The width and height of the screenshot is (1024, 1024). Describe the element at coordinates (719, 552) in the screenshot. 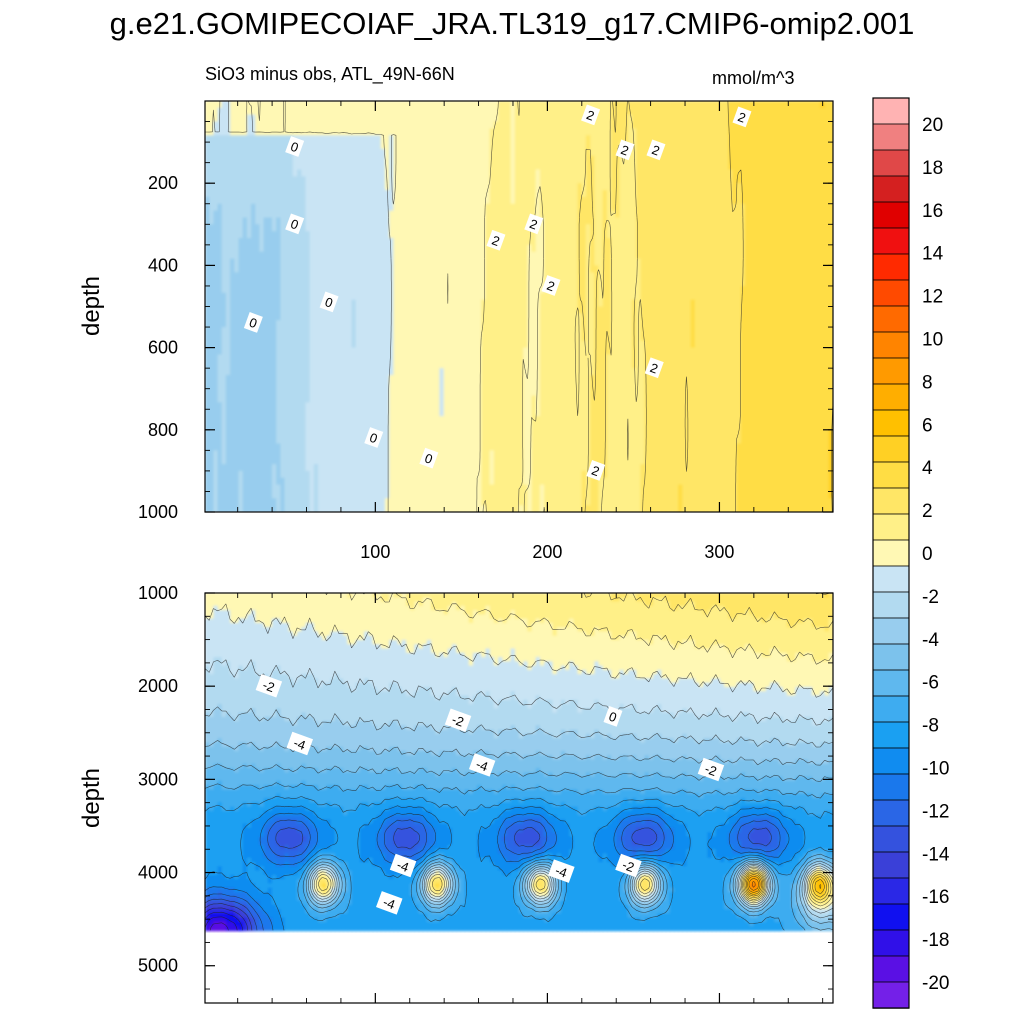

I see `x-tick-label: 300` at that location.